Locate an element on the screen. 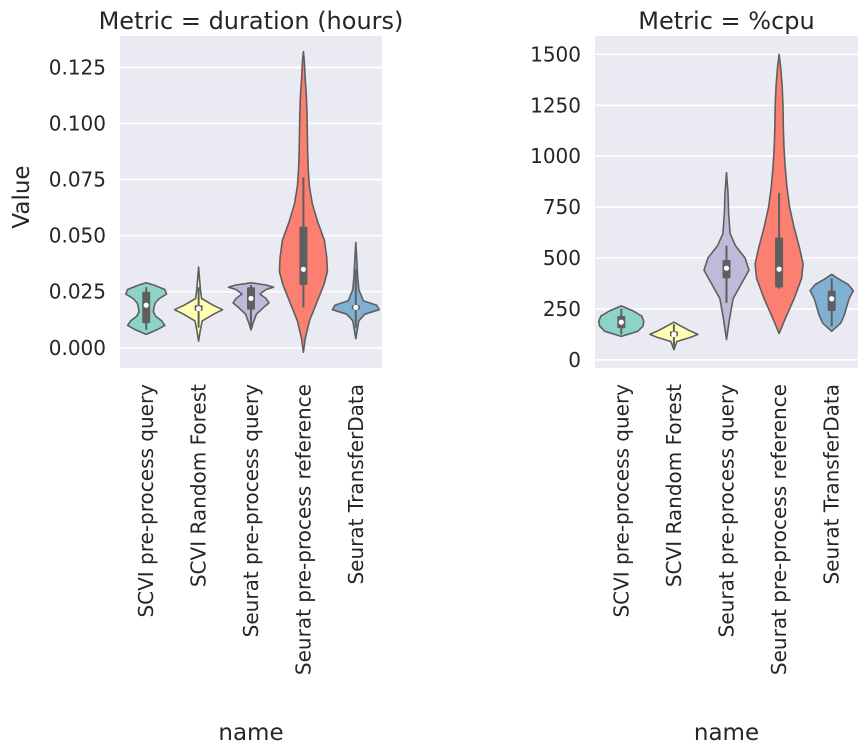 The height and width of the screenshot is (756, 867). y-tick-label: 0.075 is located at coordinates (77, 180).